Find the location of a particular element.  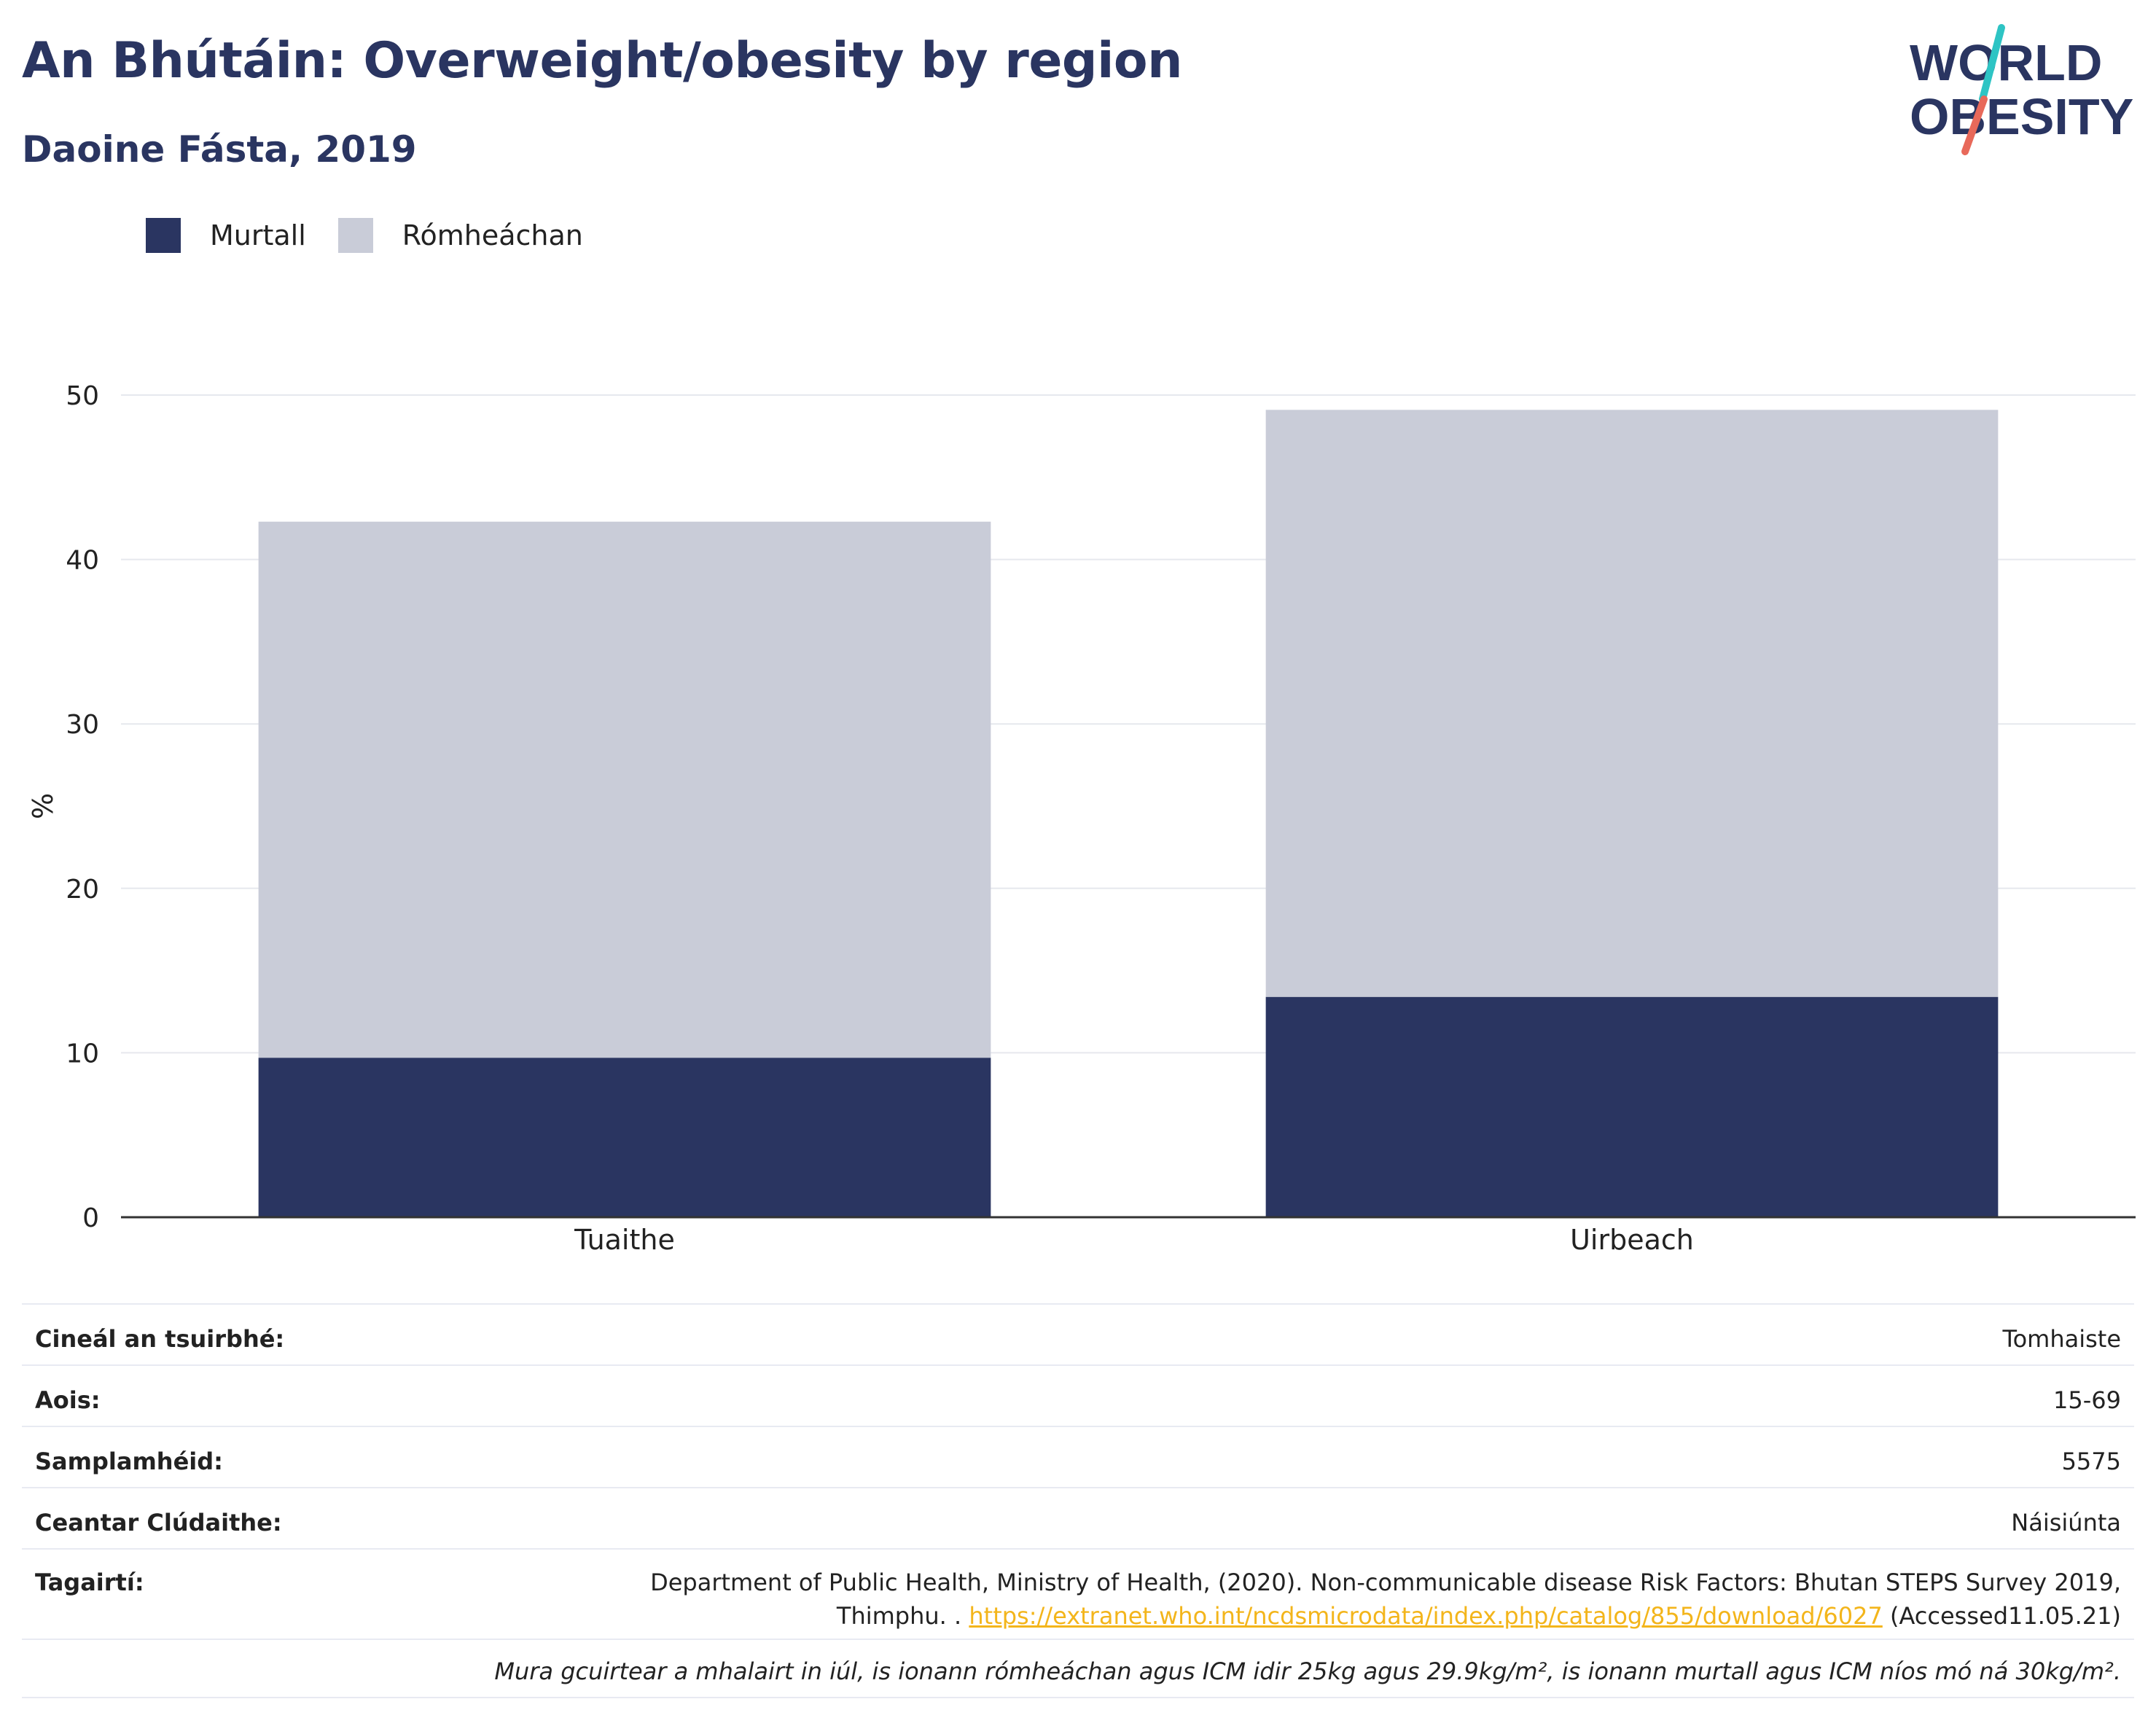

x-tick-label: Uirbeach is located at coordinates (1632, 1240).